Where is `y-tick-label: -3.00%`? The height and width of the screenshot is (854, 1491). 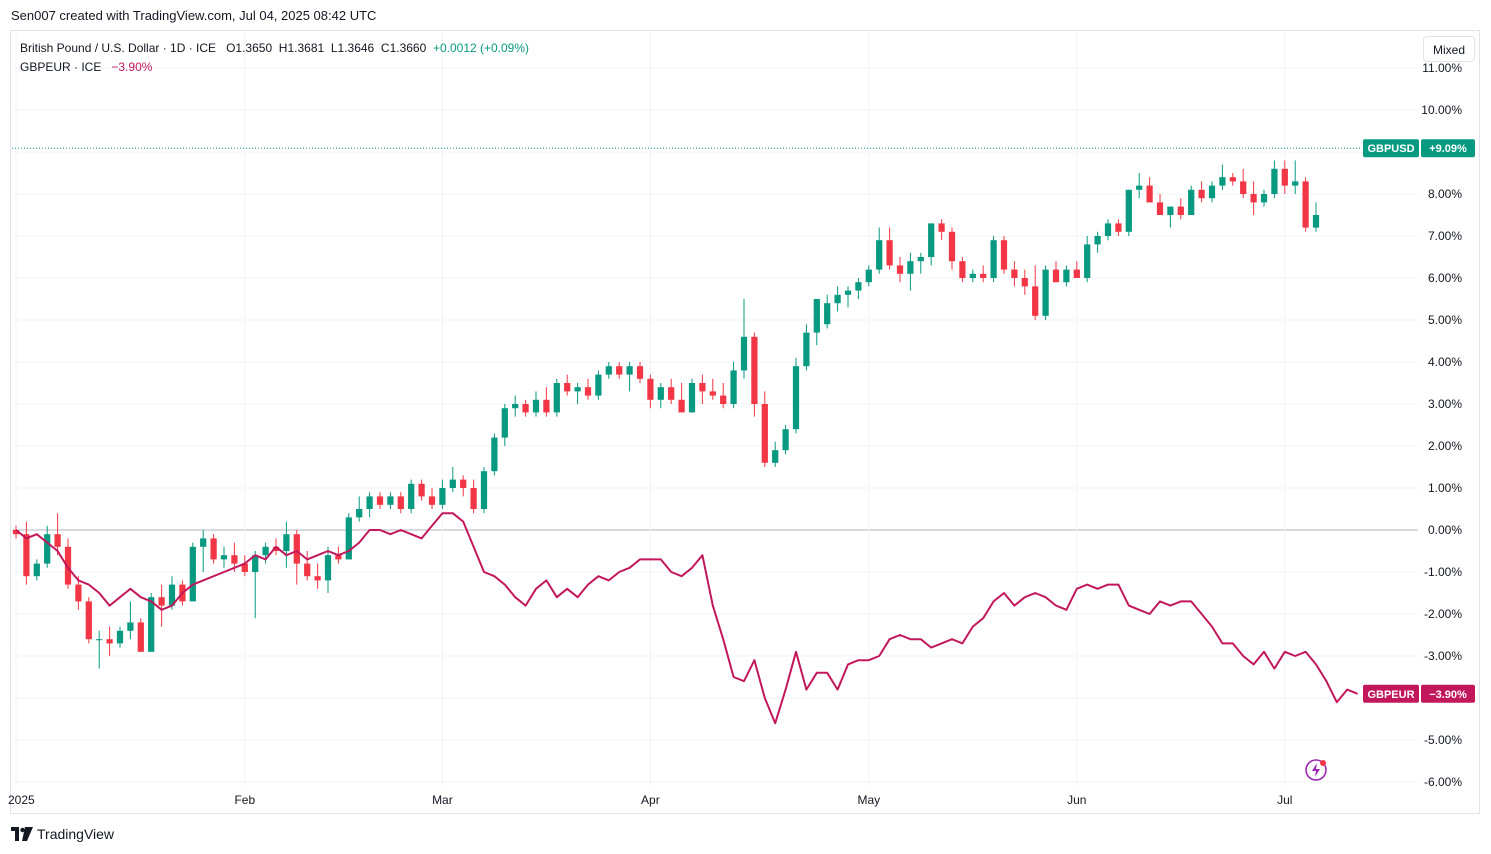 y-tick-label: -3.00% is located at coordinates (1443, 656).